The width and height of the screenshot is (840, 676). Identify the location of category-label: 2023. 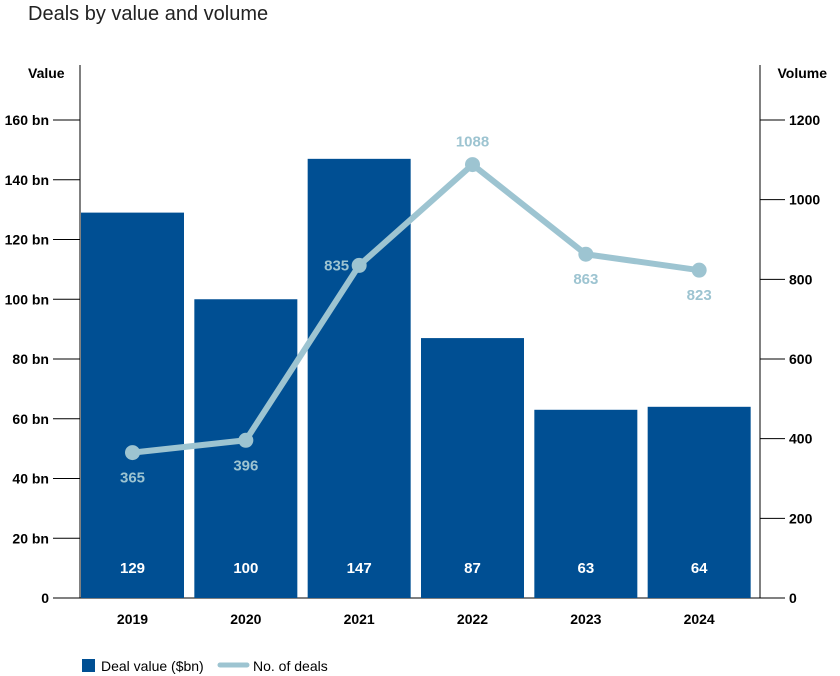
(585, 619).